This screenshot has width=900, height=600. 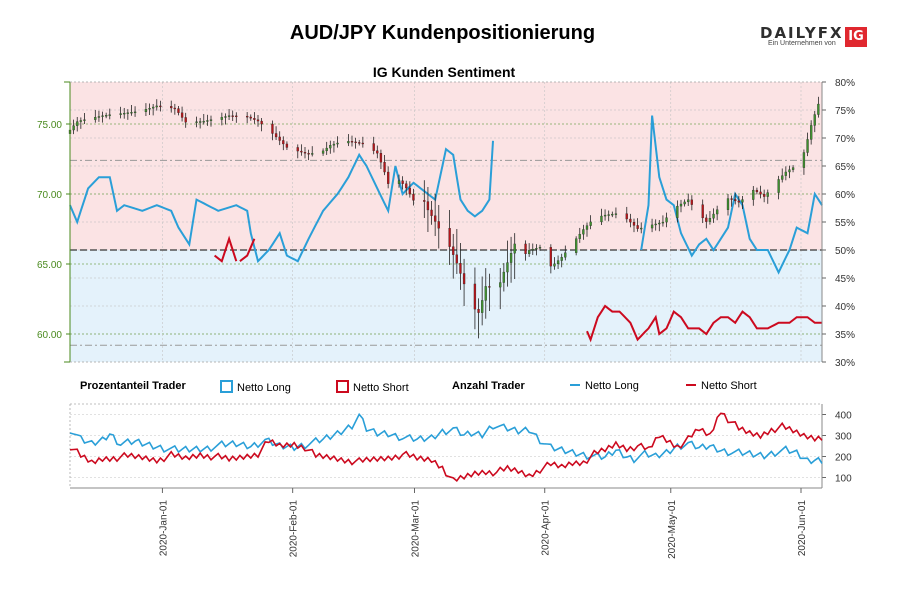 What do you see at coordinates (49, 335) in the screenshot?
I see `price-tick-label: 60.00` at bounding box center [49, 335].